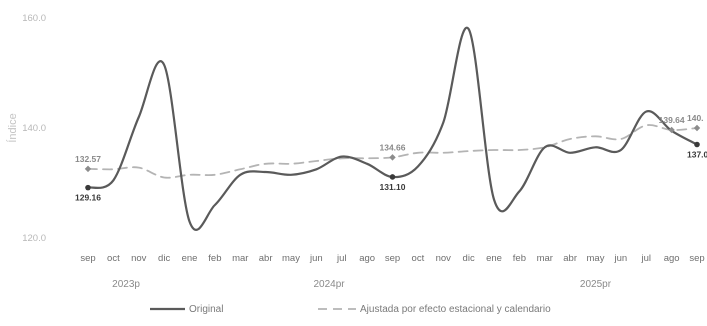  Describe the element at coordinates (393, 187) in the screenshot. I see `data-label: 131.10` at that location.